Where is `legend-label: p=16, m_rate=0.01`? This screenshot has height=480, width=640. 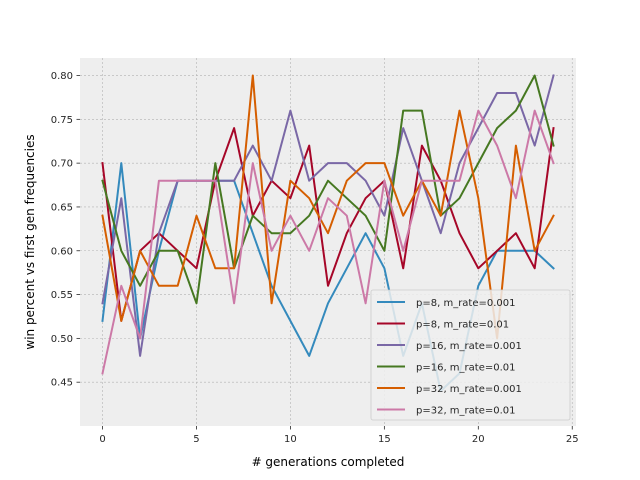 legend-label: p=16, m_rate=0.01 is located at coordinates (466, 368).